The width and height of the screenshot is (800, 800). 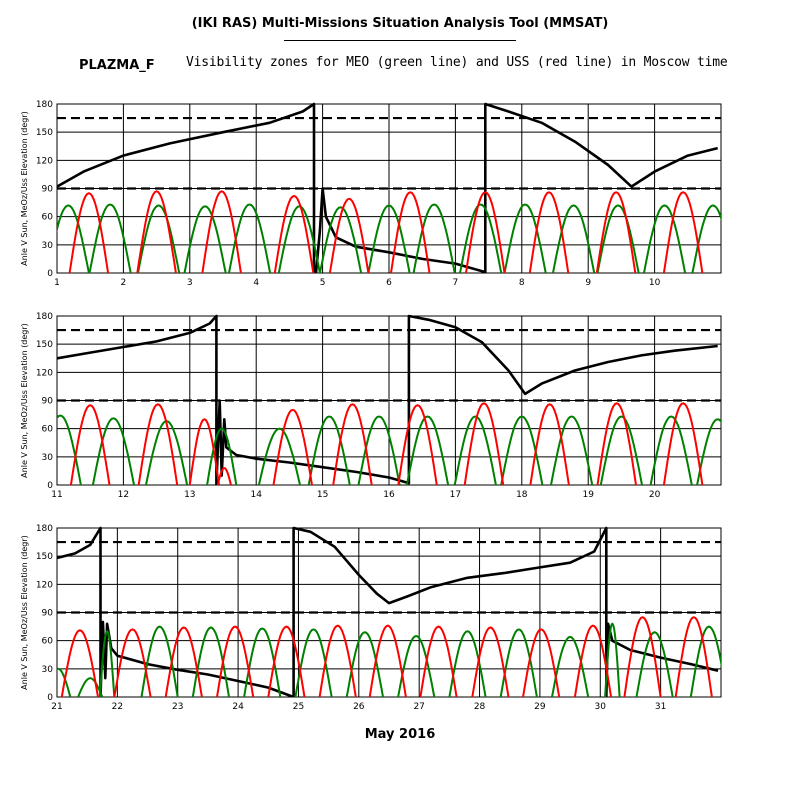 I want to click on panel-1-ytick-label: 30, so click(x=48, y=246).